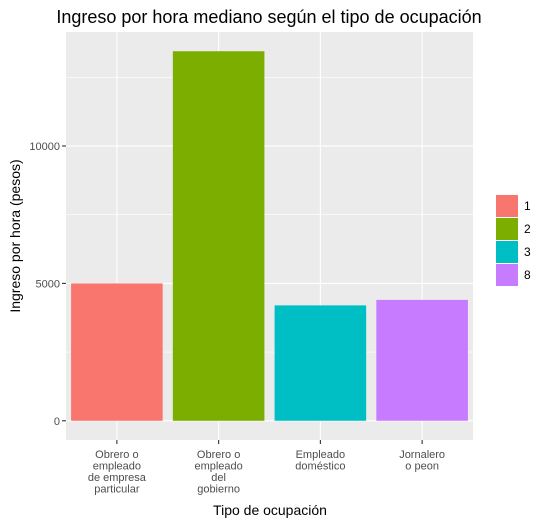  Describe the element at coordinates (57, 422) in the screenshot. I see `y-tick-label: 0` at that location.